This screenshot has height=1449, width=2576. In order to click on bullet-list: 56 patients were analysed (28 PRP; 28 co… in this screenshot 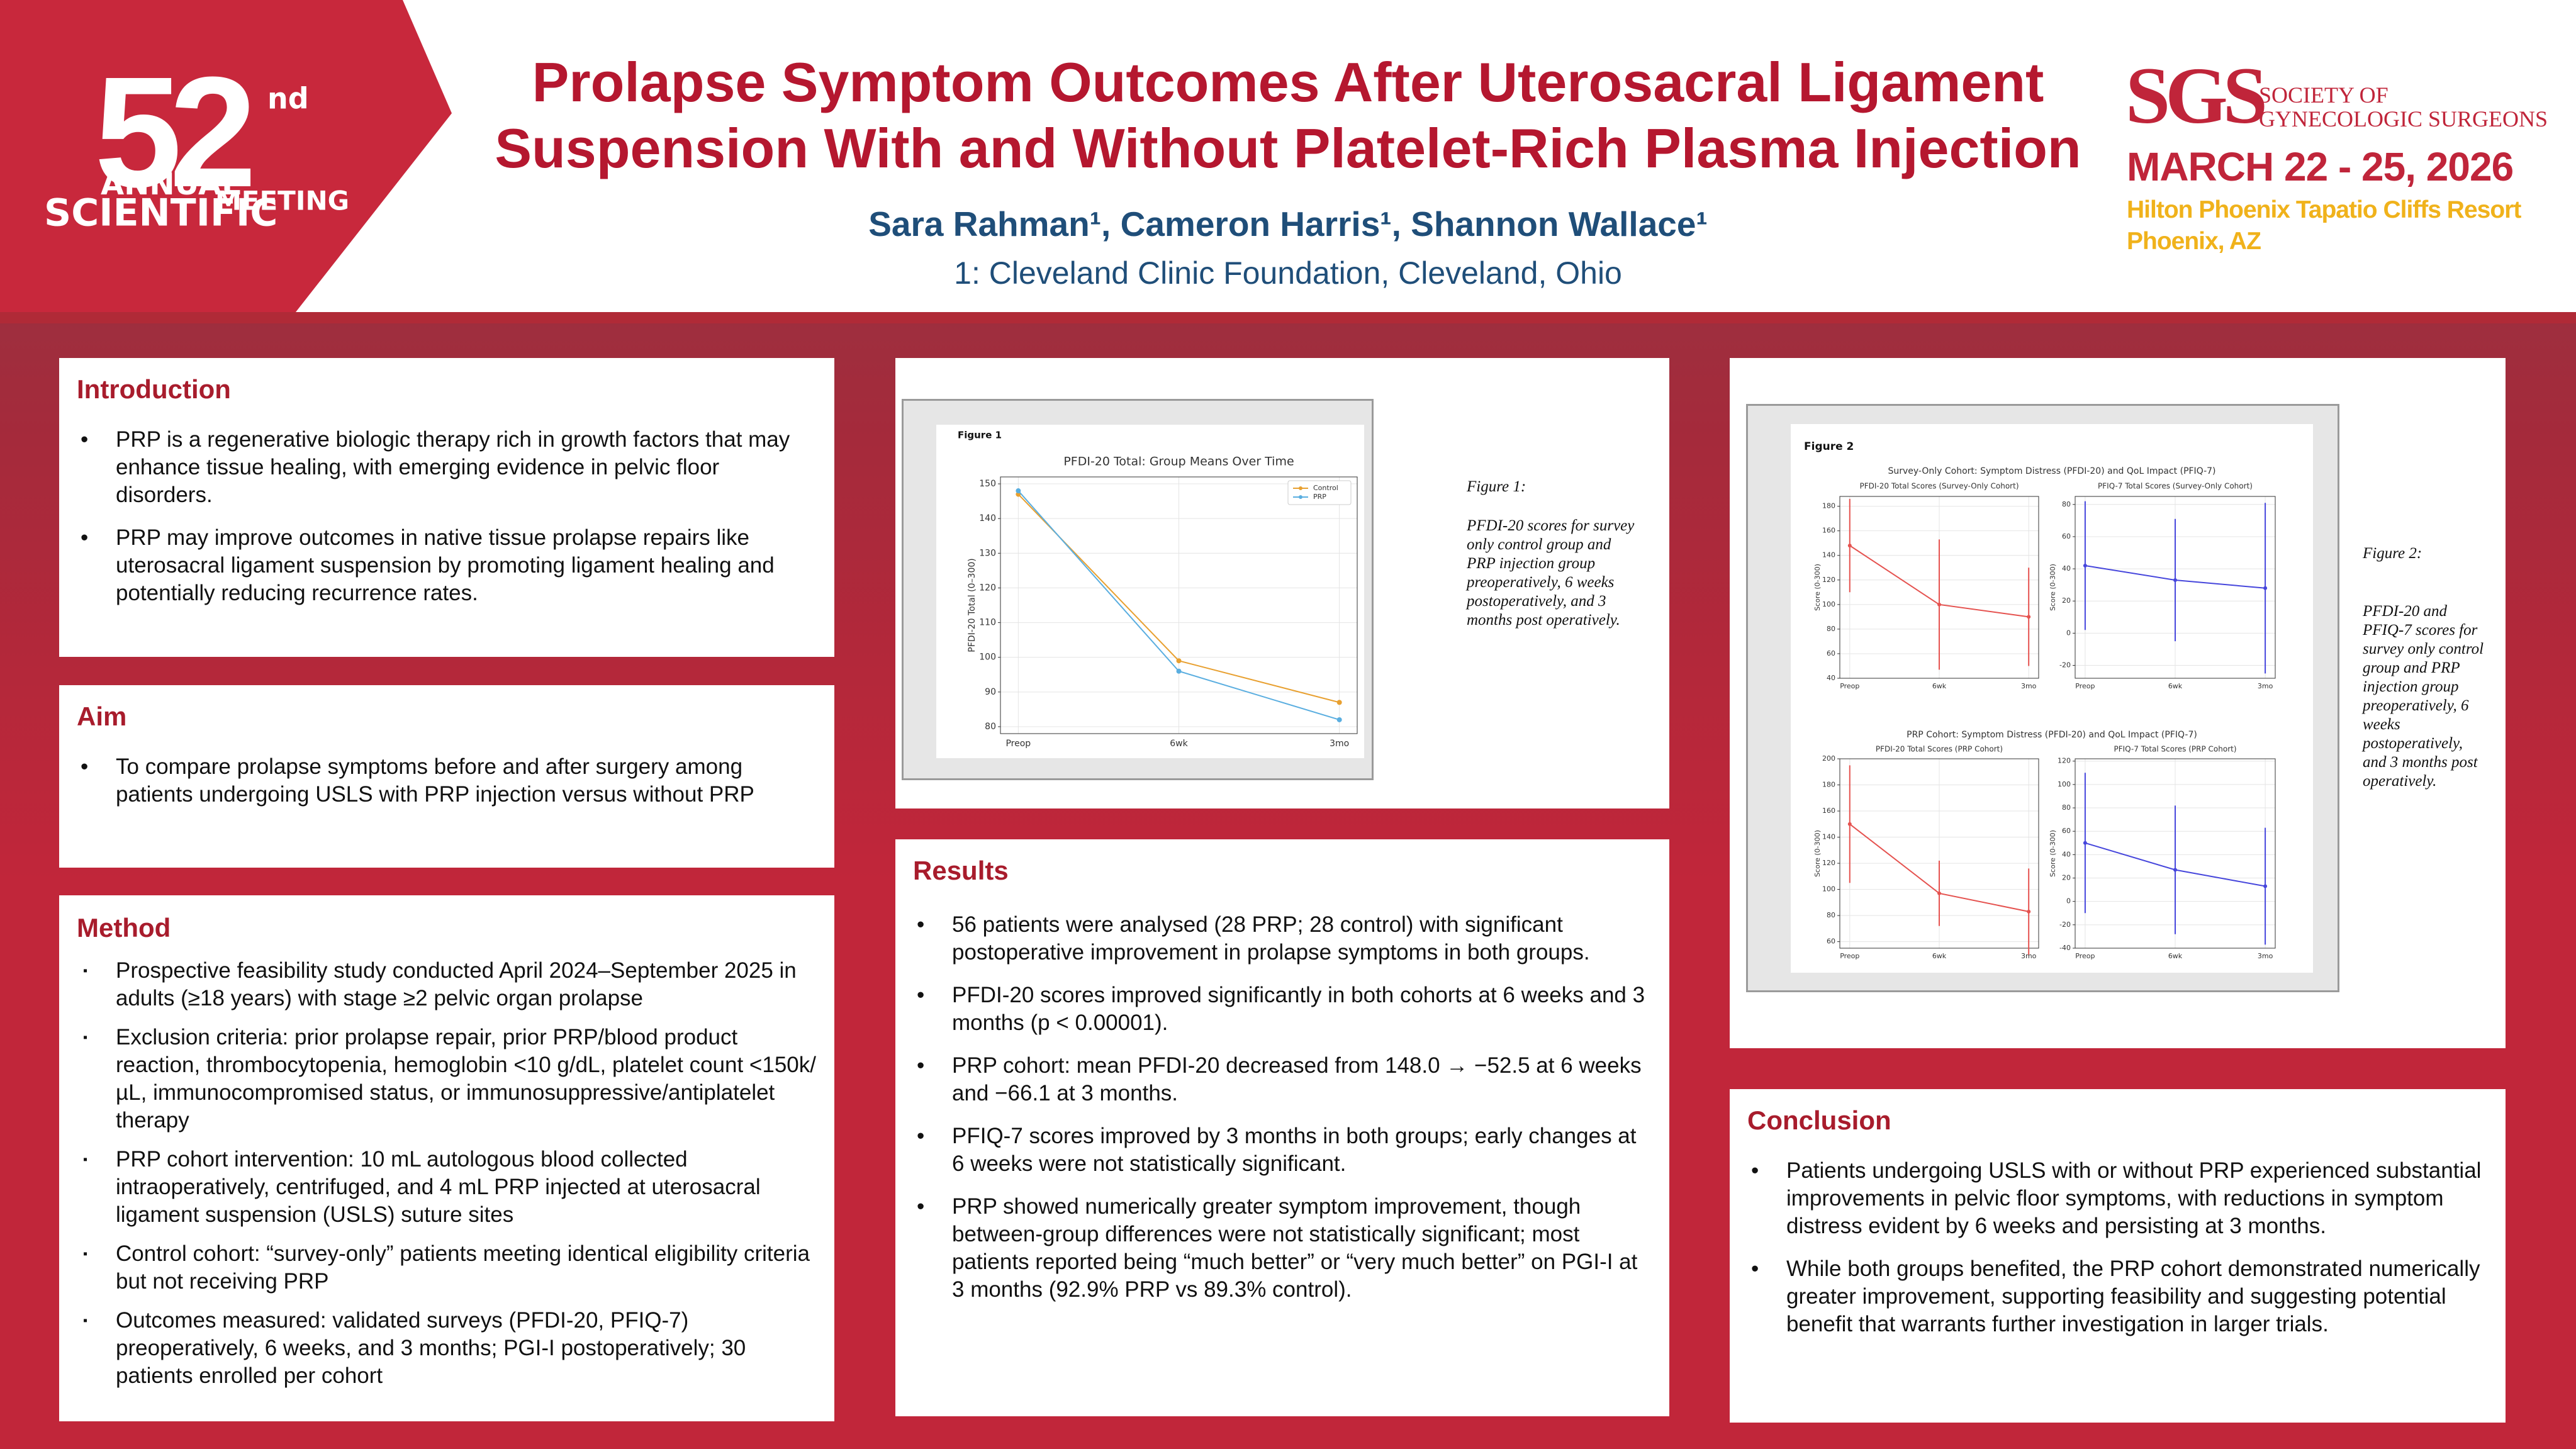, I will do `click(1282, 1107)`.